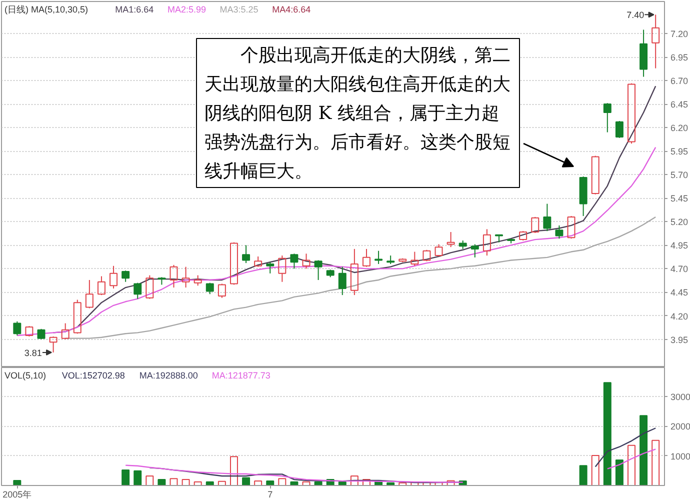 This screenshot has width=690, height=502. Describe the element at coordinates (239, 9) in the screenshot. I see `text: MA3:5.25` at that location.